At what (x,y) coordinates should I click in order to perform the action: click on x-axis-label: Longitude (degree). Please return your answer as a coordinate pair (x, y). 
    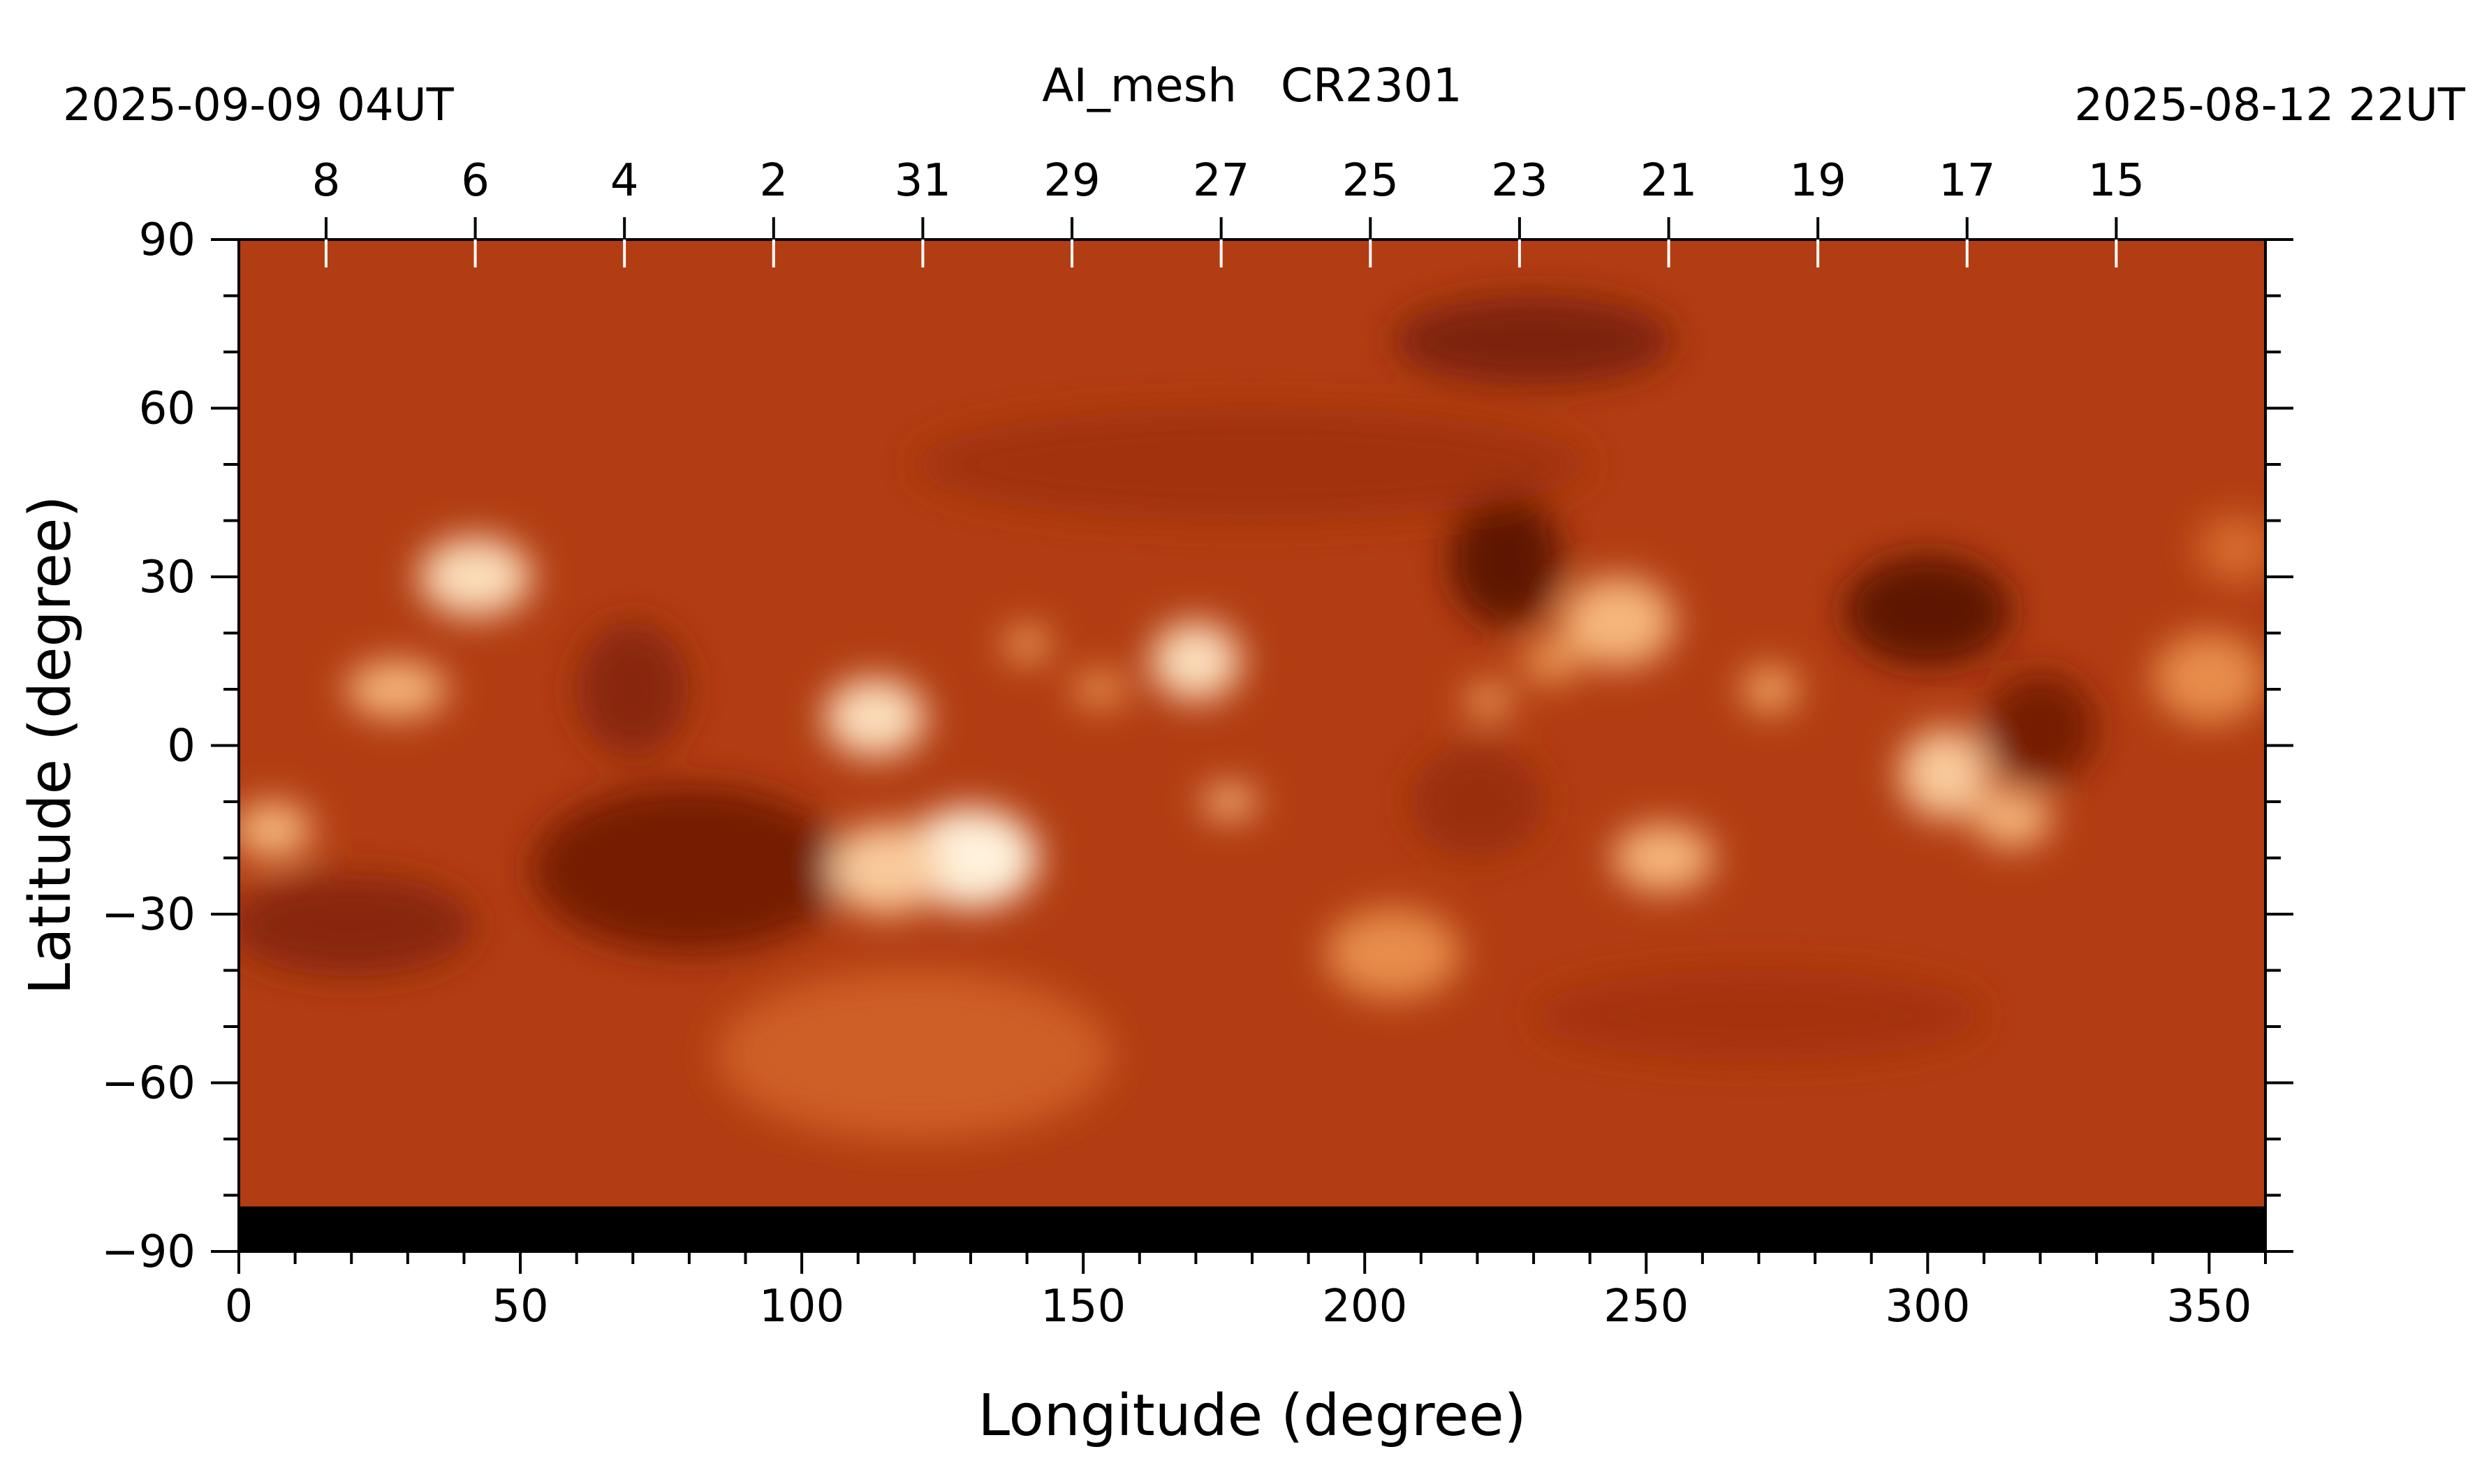
    Looking at the image, I should click on (1252, 1416).